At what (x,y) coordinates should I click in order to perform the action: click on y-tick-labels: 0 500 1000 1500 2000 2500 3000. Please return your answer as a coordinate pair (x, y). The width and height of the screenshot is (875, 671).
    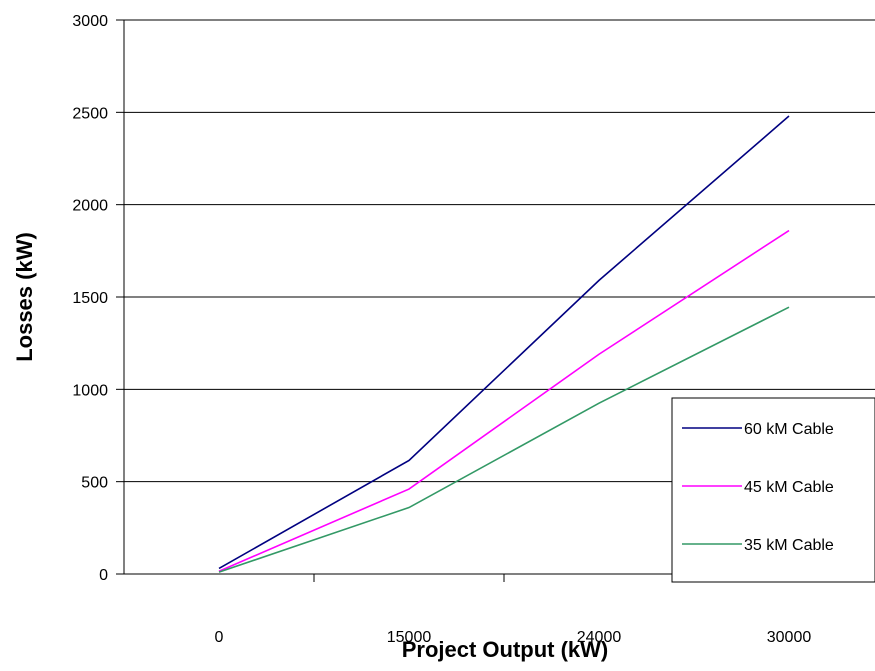
    Looking at the image, I should click on (90, 298).